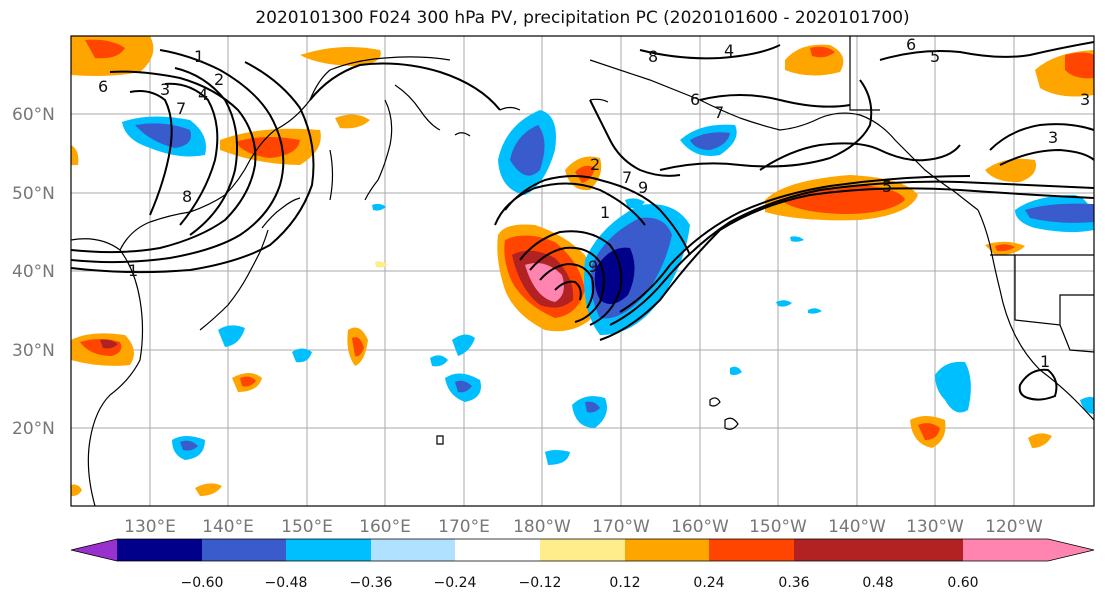 This screenshot has width=1105, height=601. I want to click on colorbar-extend-min, so click(94, 550).